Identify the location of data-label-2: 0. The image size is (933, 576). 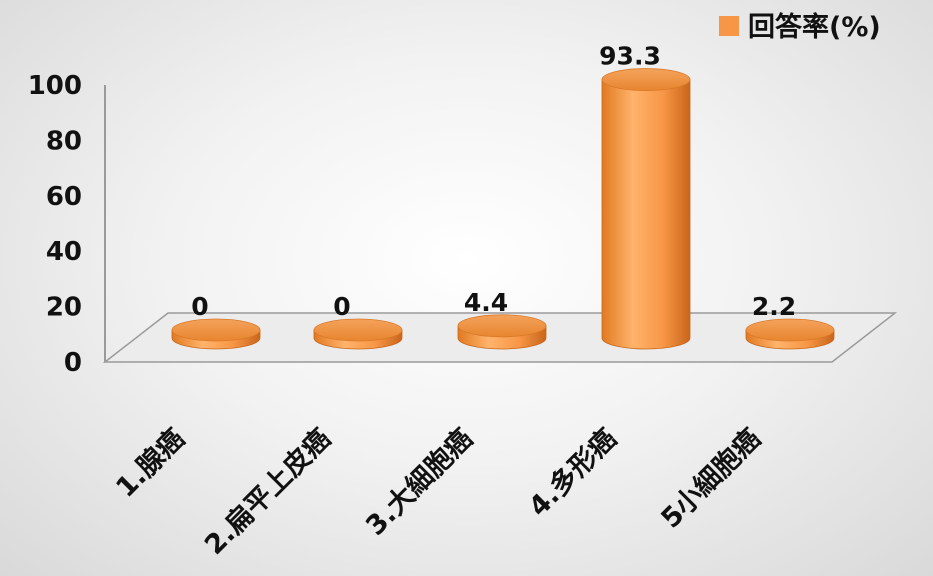
(341, 306).